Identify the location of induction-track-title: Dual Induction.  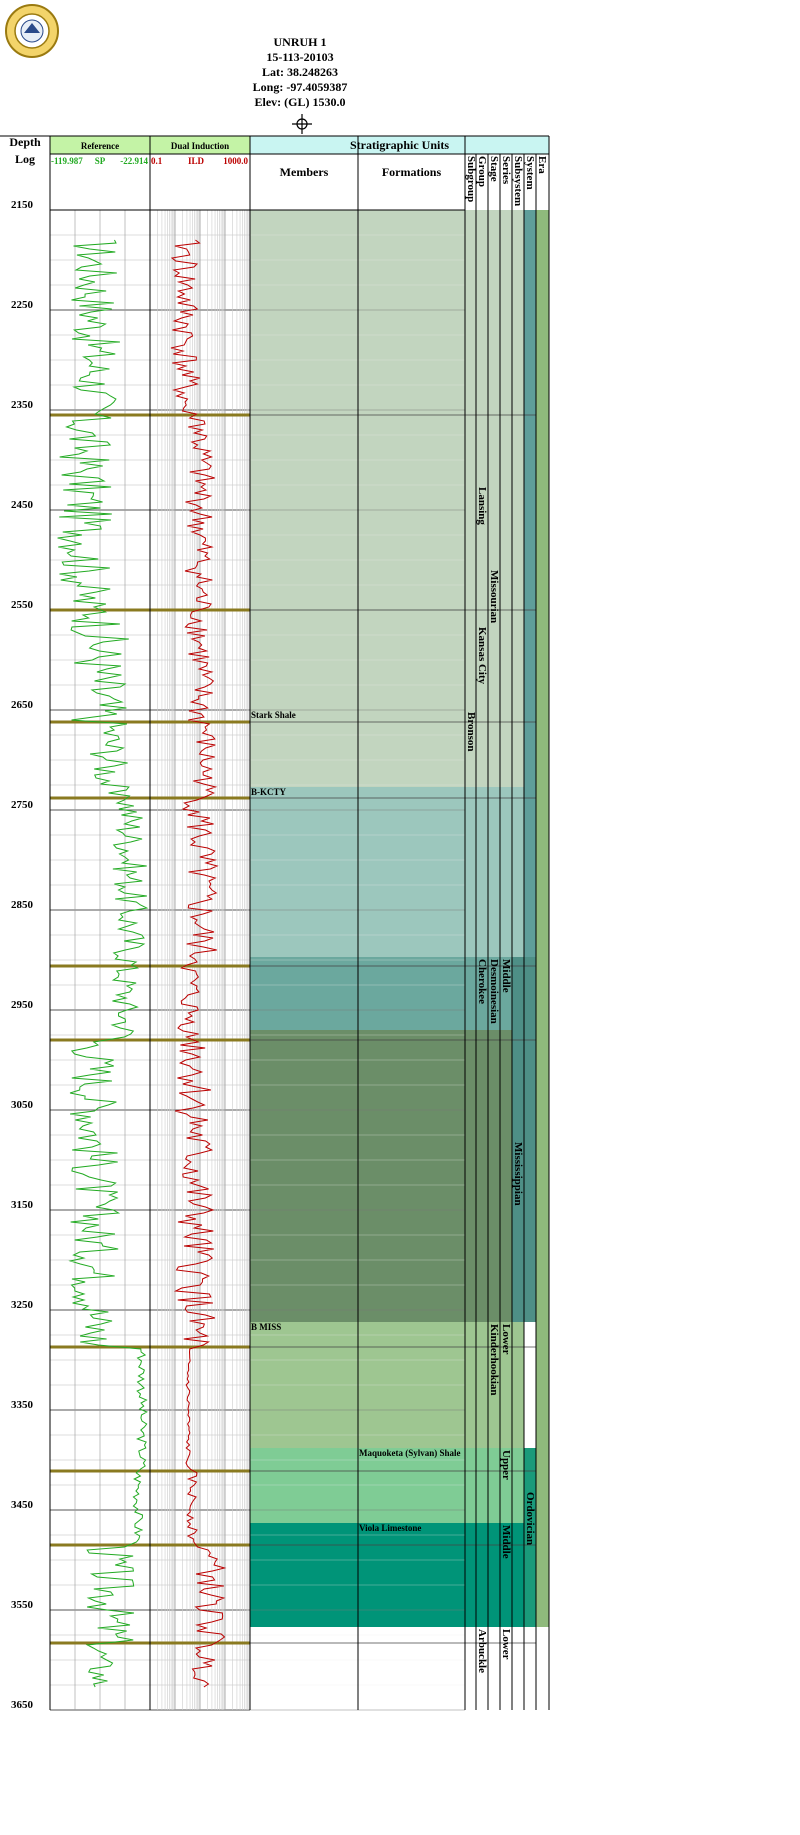
(200, 146).